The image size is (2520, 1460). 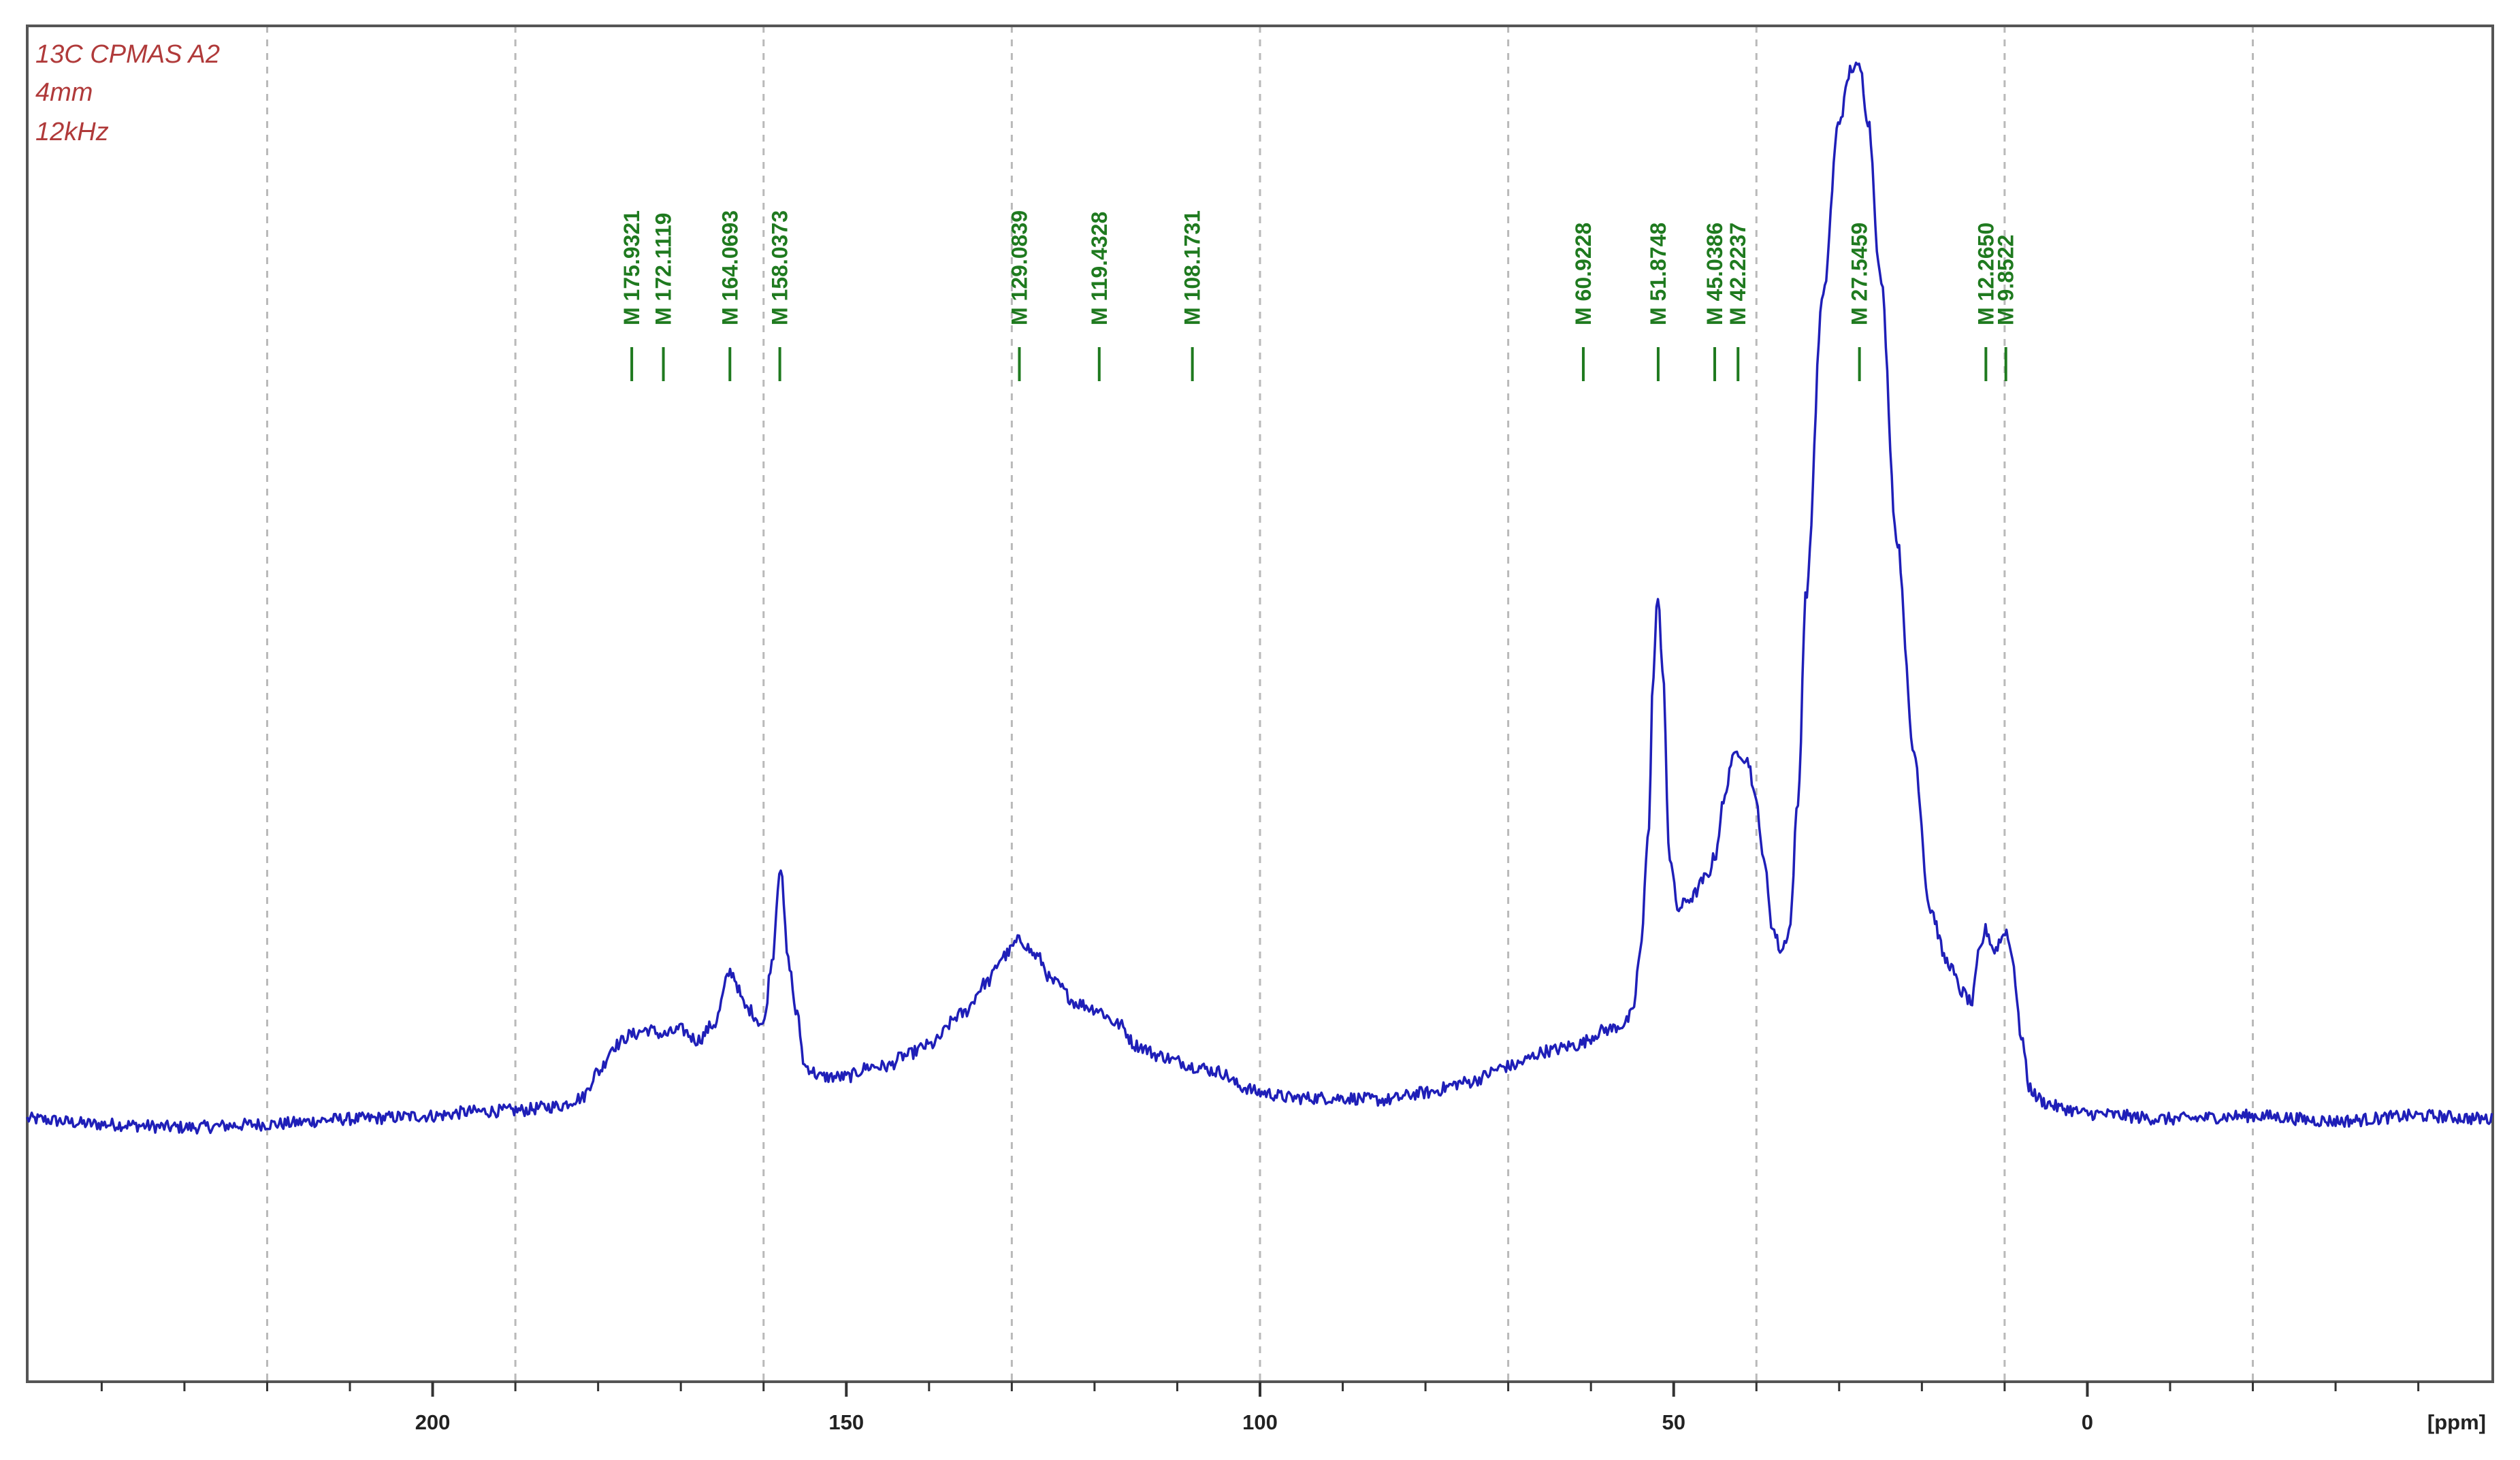 What do you see at coordinates (1986, 274) in the screenshot?
I see `peak-label: M 12.2650` at bounding box center [1986, 274].